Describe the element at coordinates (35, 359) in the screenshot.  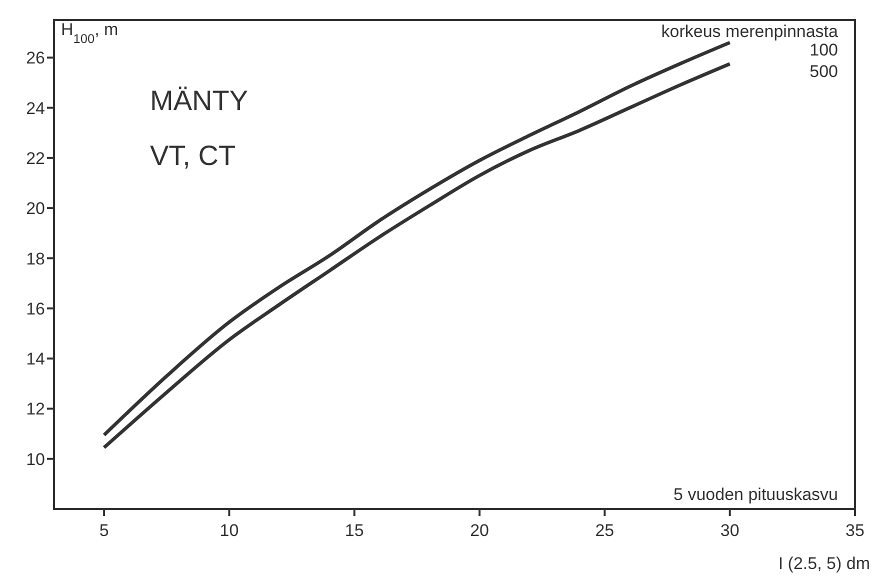
I see `y-tick-label: 14` at that location.